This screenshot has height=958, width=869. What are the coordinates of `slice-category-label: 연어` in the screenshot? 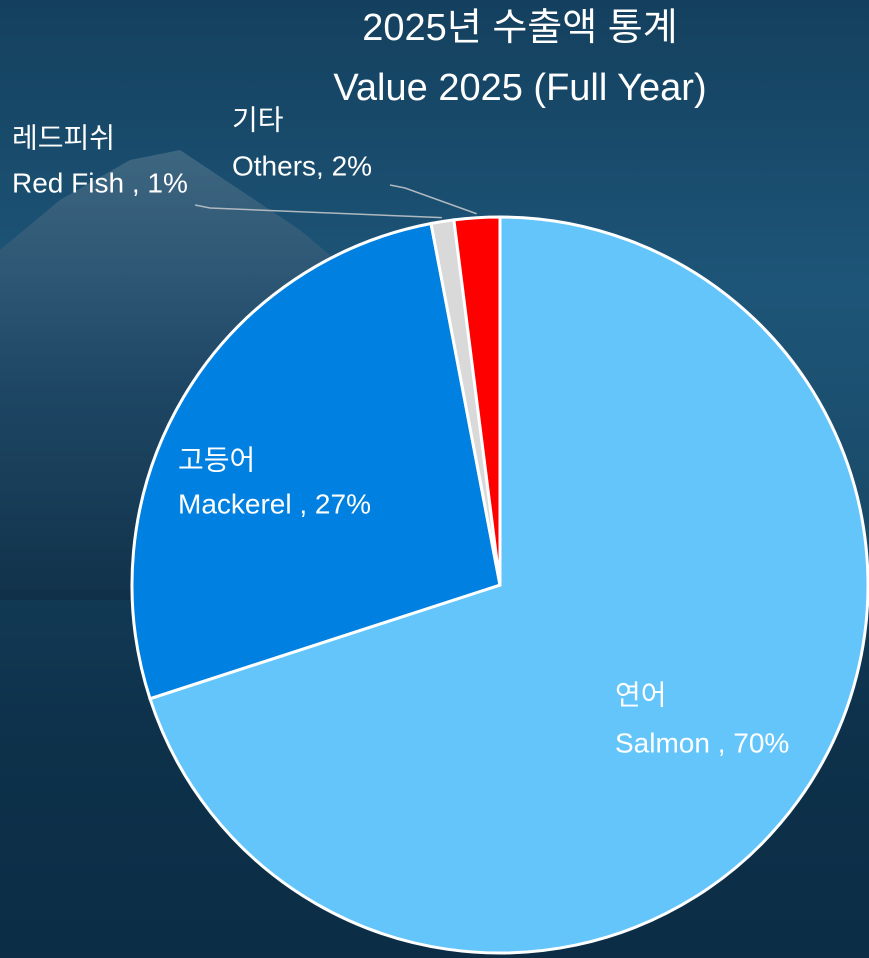 It's located at (641, 694).